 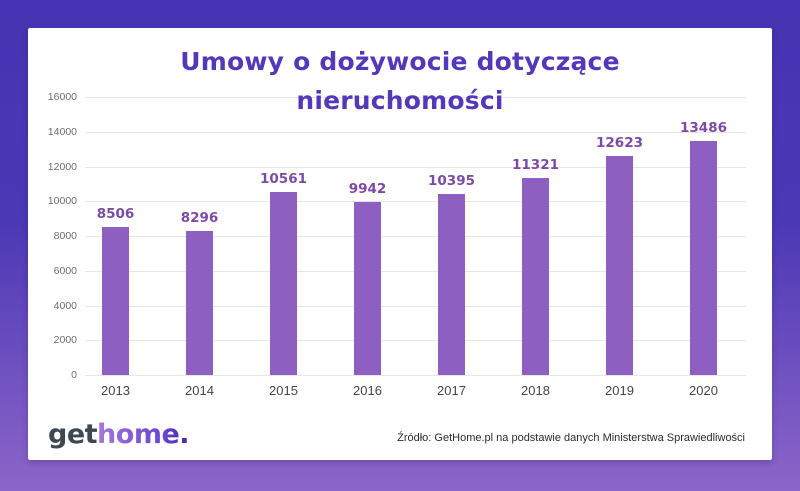 What do you see at coordinates (65, 340) in the screenshot?
I see `y-axis-tick-2000: 2000` at bounding box center [65, 340].